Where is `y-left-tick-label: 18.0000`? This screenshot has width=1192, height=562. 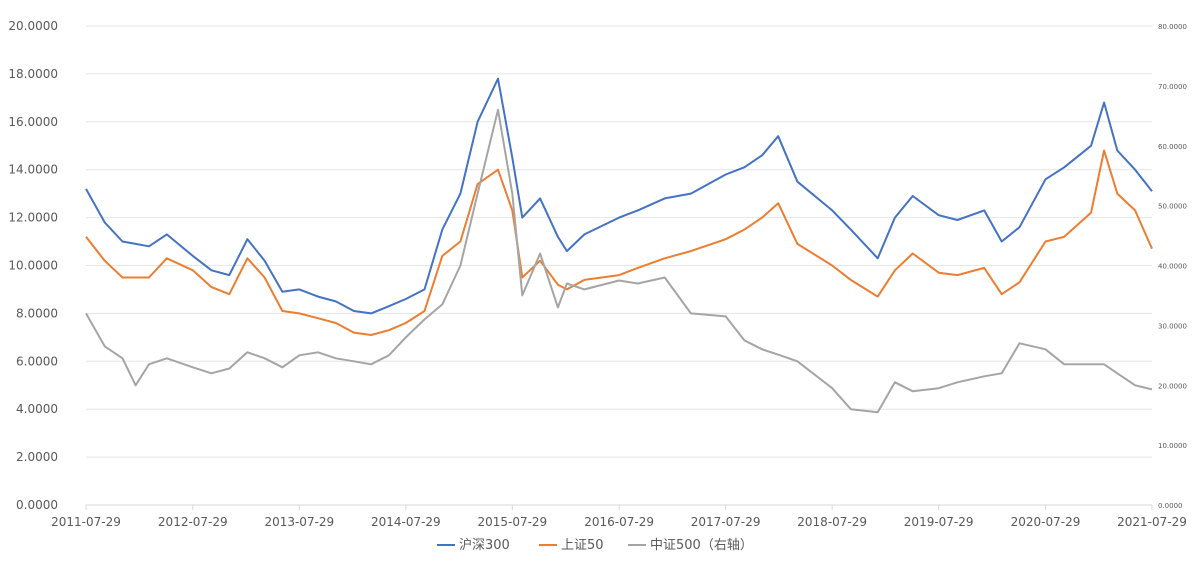 y-left-tick-label: 18.0000 is located at coordinates (33, 74).